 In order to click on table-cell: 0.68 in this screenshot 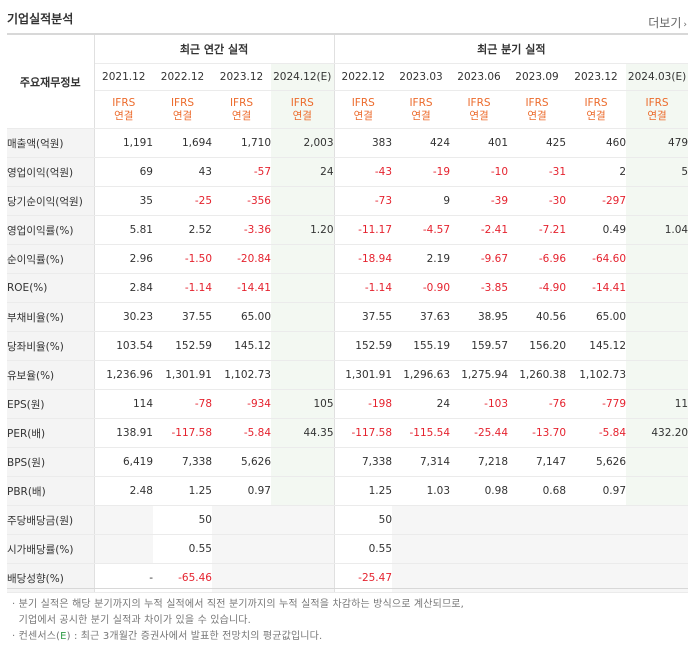, I will do `click(537, 491)`.